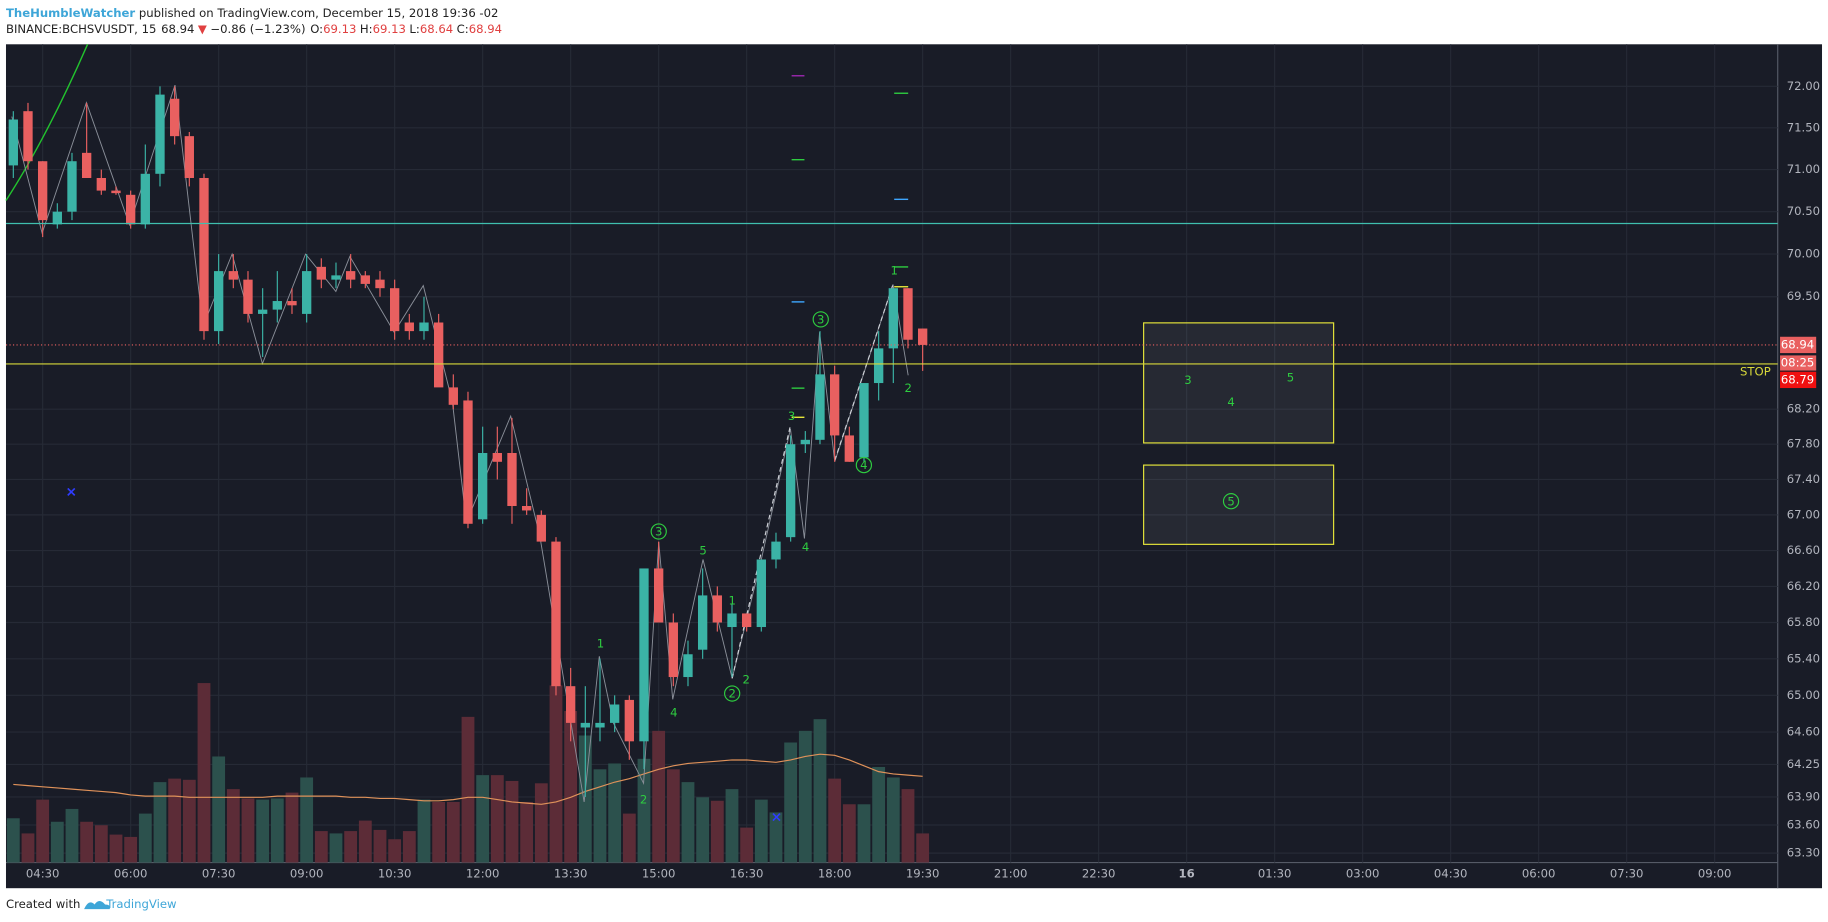 This screenshot has width=1828, height=922. I want to click on countdown-text: 08:25, so click(1798, 362).